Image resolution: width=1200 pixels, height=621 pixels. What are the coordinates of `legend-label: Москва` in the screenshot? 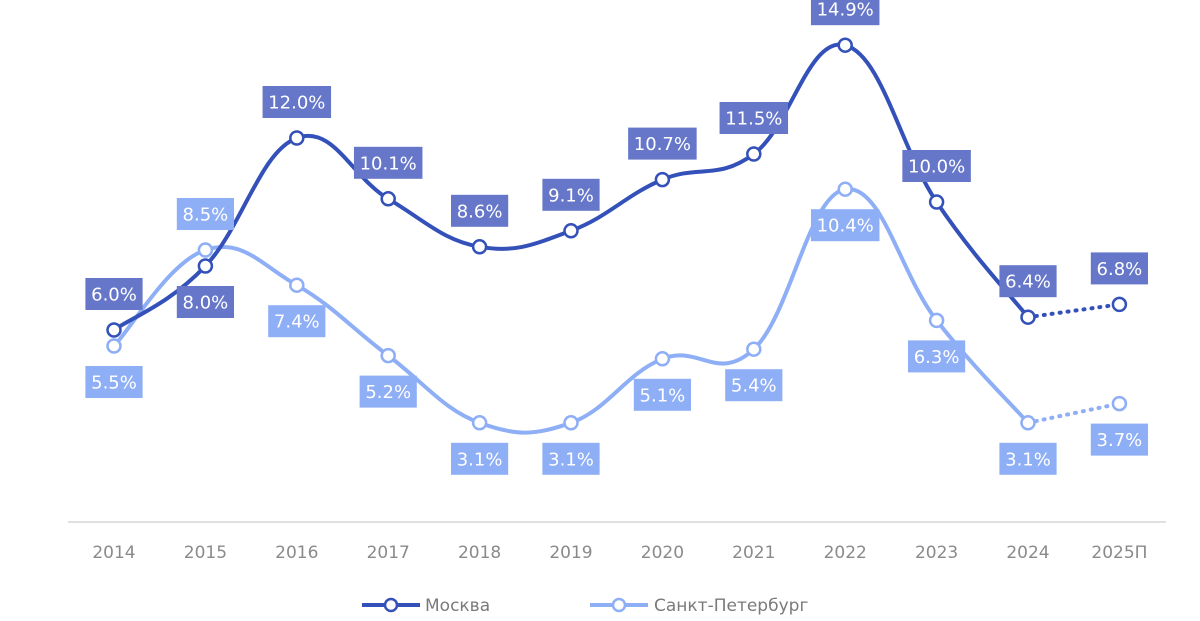 It's located at (457, 606).